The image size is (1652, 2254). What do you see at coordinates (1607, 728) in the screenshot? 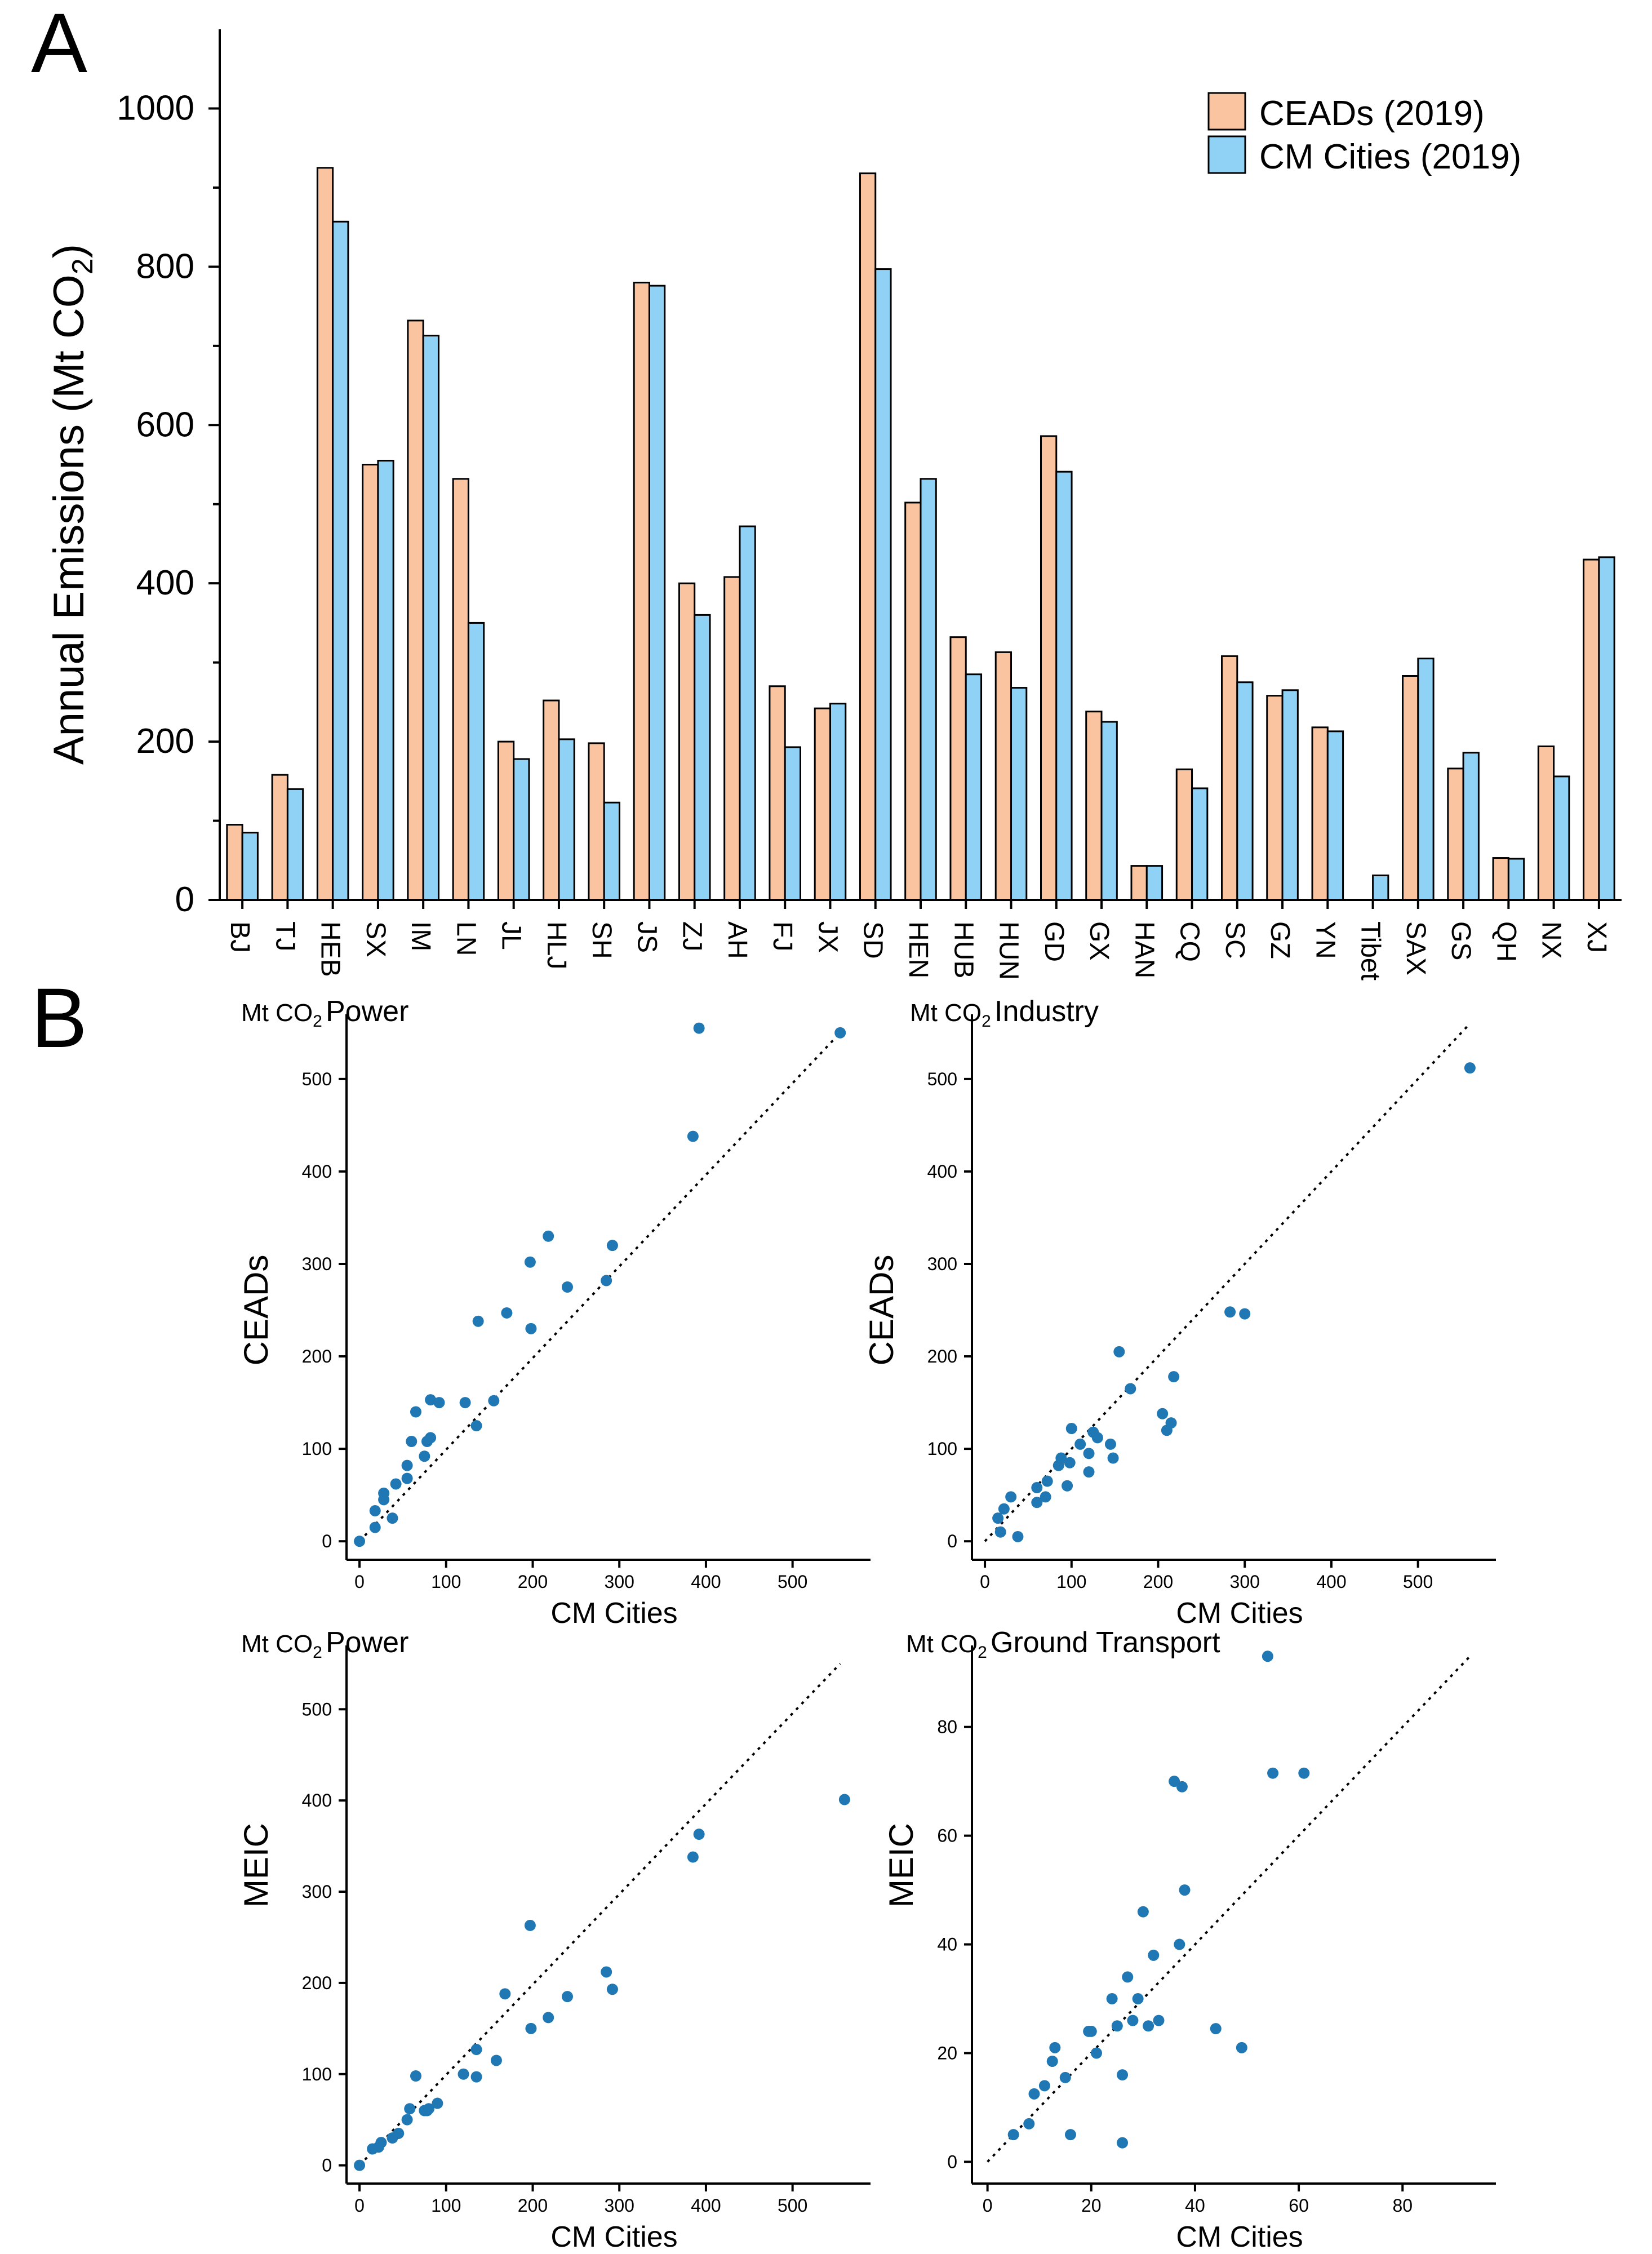
I see `bar-cm-xj` at bounding box center [1607, 728].